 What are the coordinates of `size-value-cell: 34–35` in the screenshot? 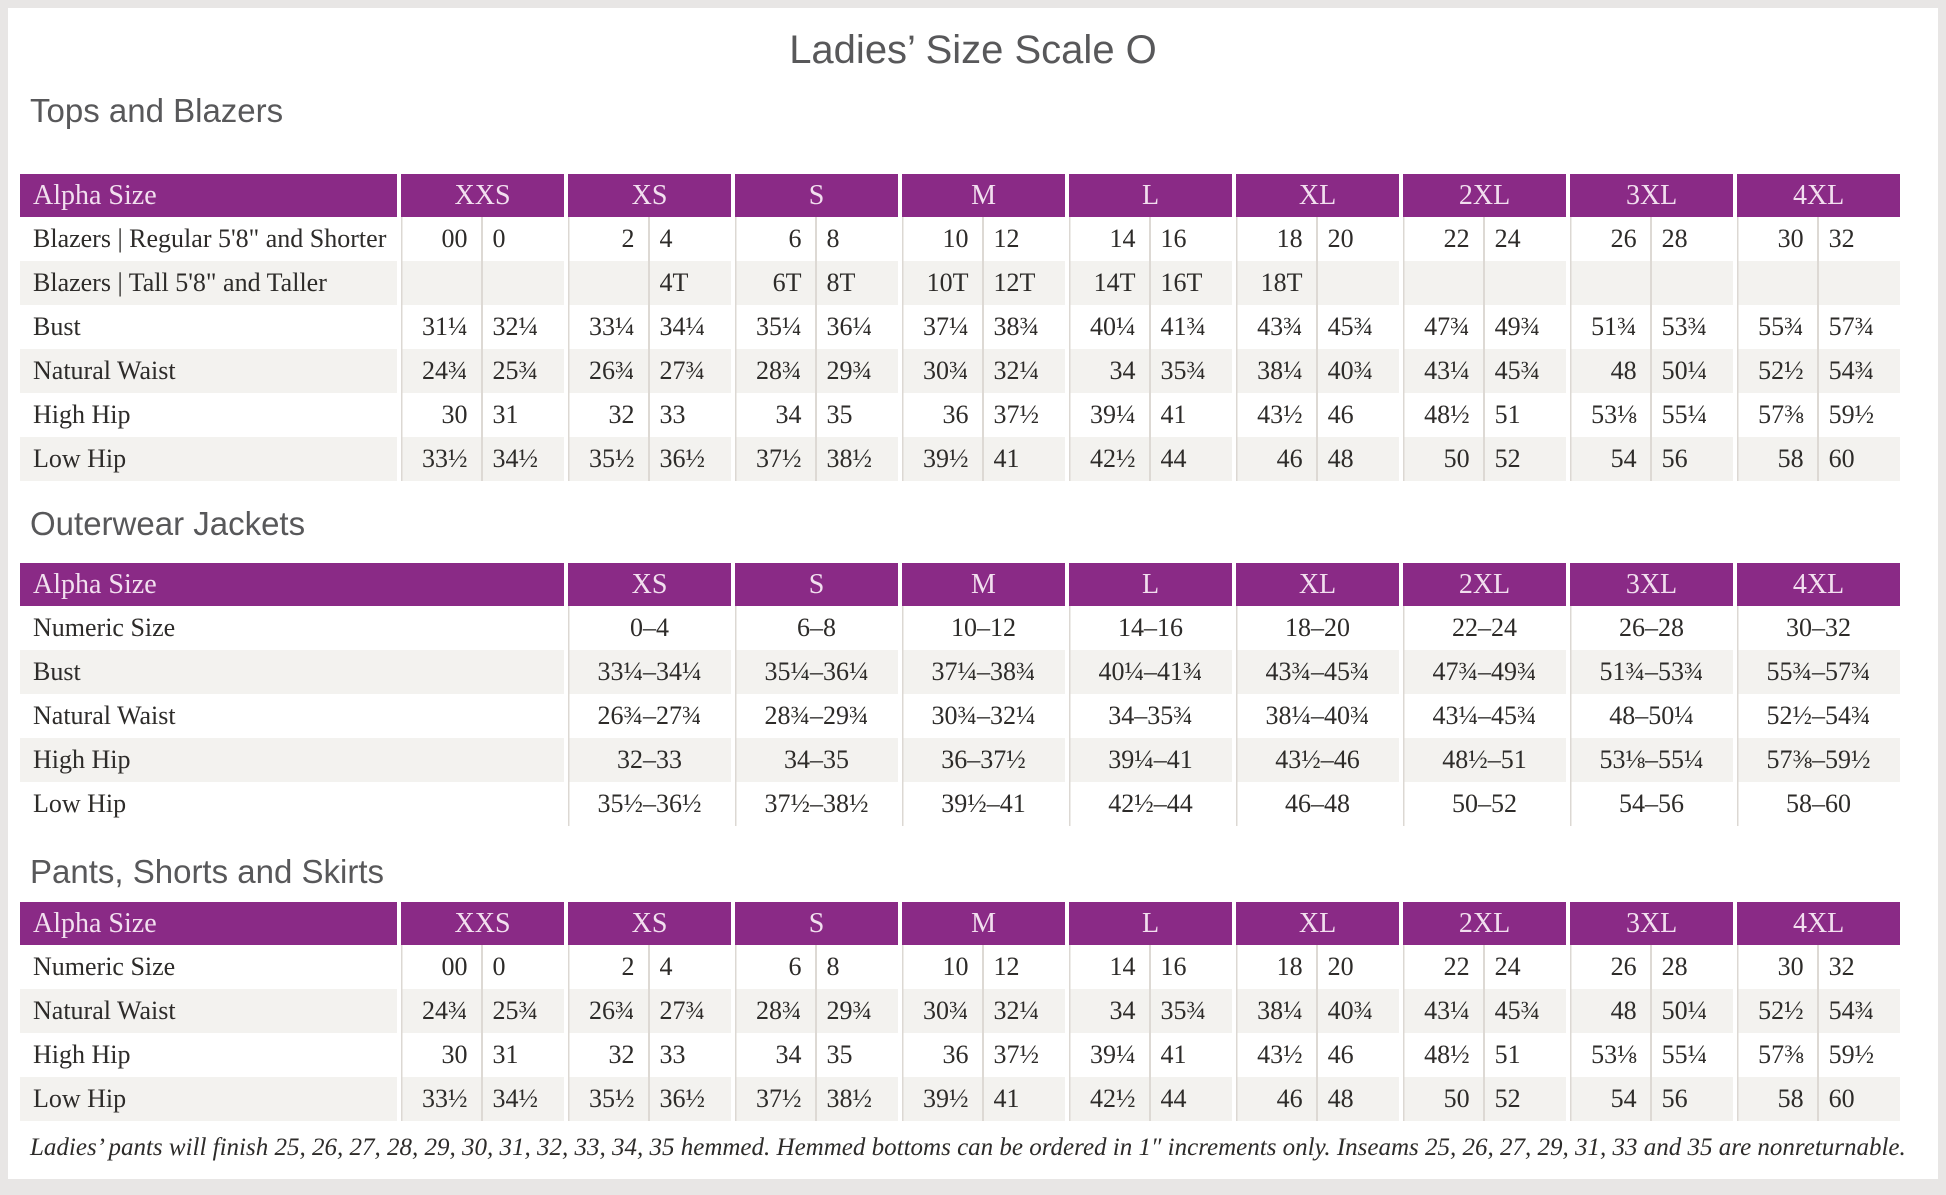 It's located at (814, 760).